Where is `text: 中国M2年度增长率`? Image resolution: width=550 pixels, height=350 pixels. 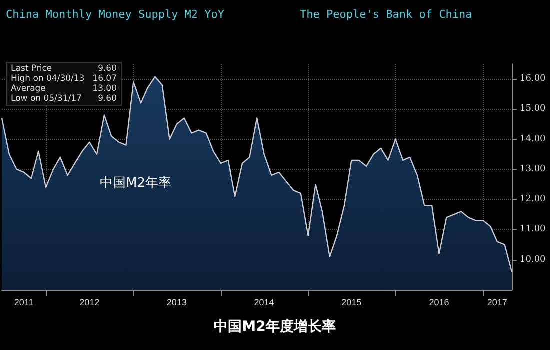
text: 中国M2年度增长率 is located at coordinates (275, 327).